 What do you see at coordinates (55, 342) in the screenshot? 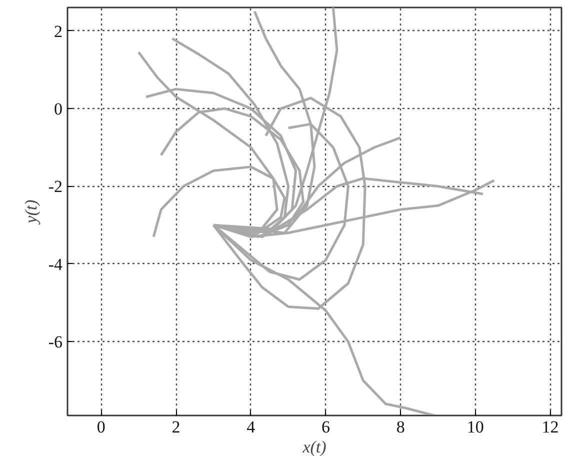
I see `y-tick-label: -6` at bounding box center [55, 342].